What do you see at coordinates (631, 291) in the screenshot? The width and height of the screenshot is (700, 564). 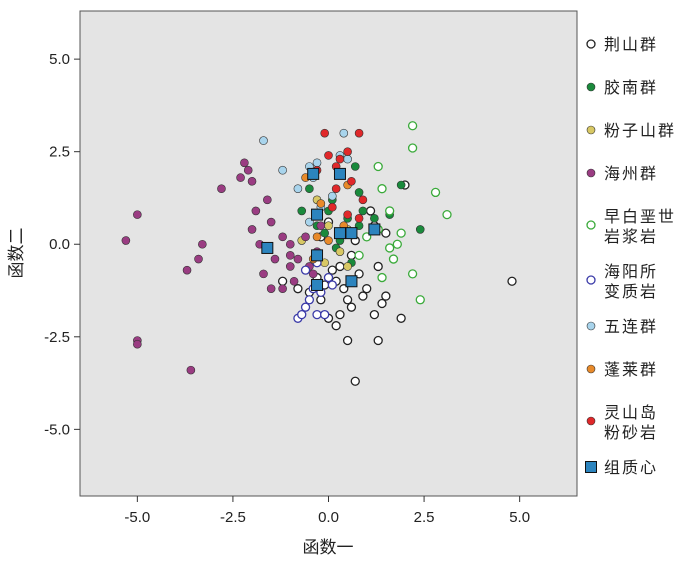 I see `legend-label: 变质岩` at bounding box center [631, 291].